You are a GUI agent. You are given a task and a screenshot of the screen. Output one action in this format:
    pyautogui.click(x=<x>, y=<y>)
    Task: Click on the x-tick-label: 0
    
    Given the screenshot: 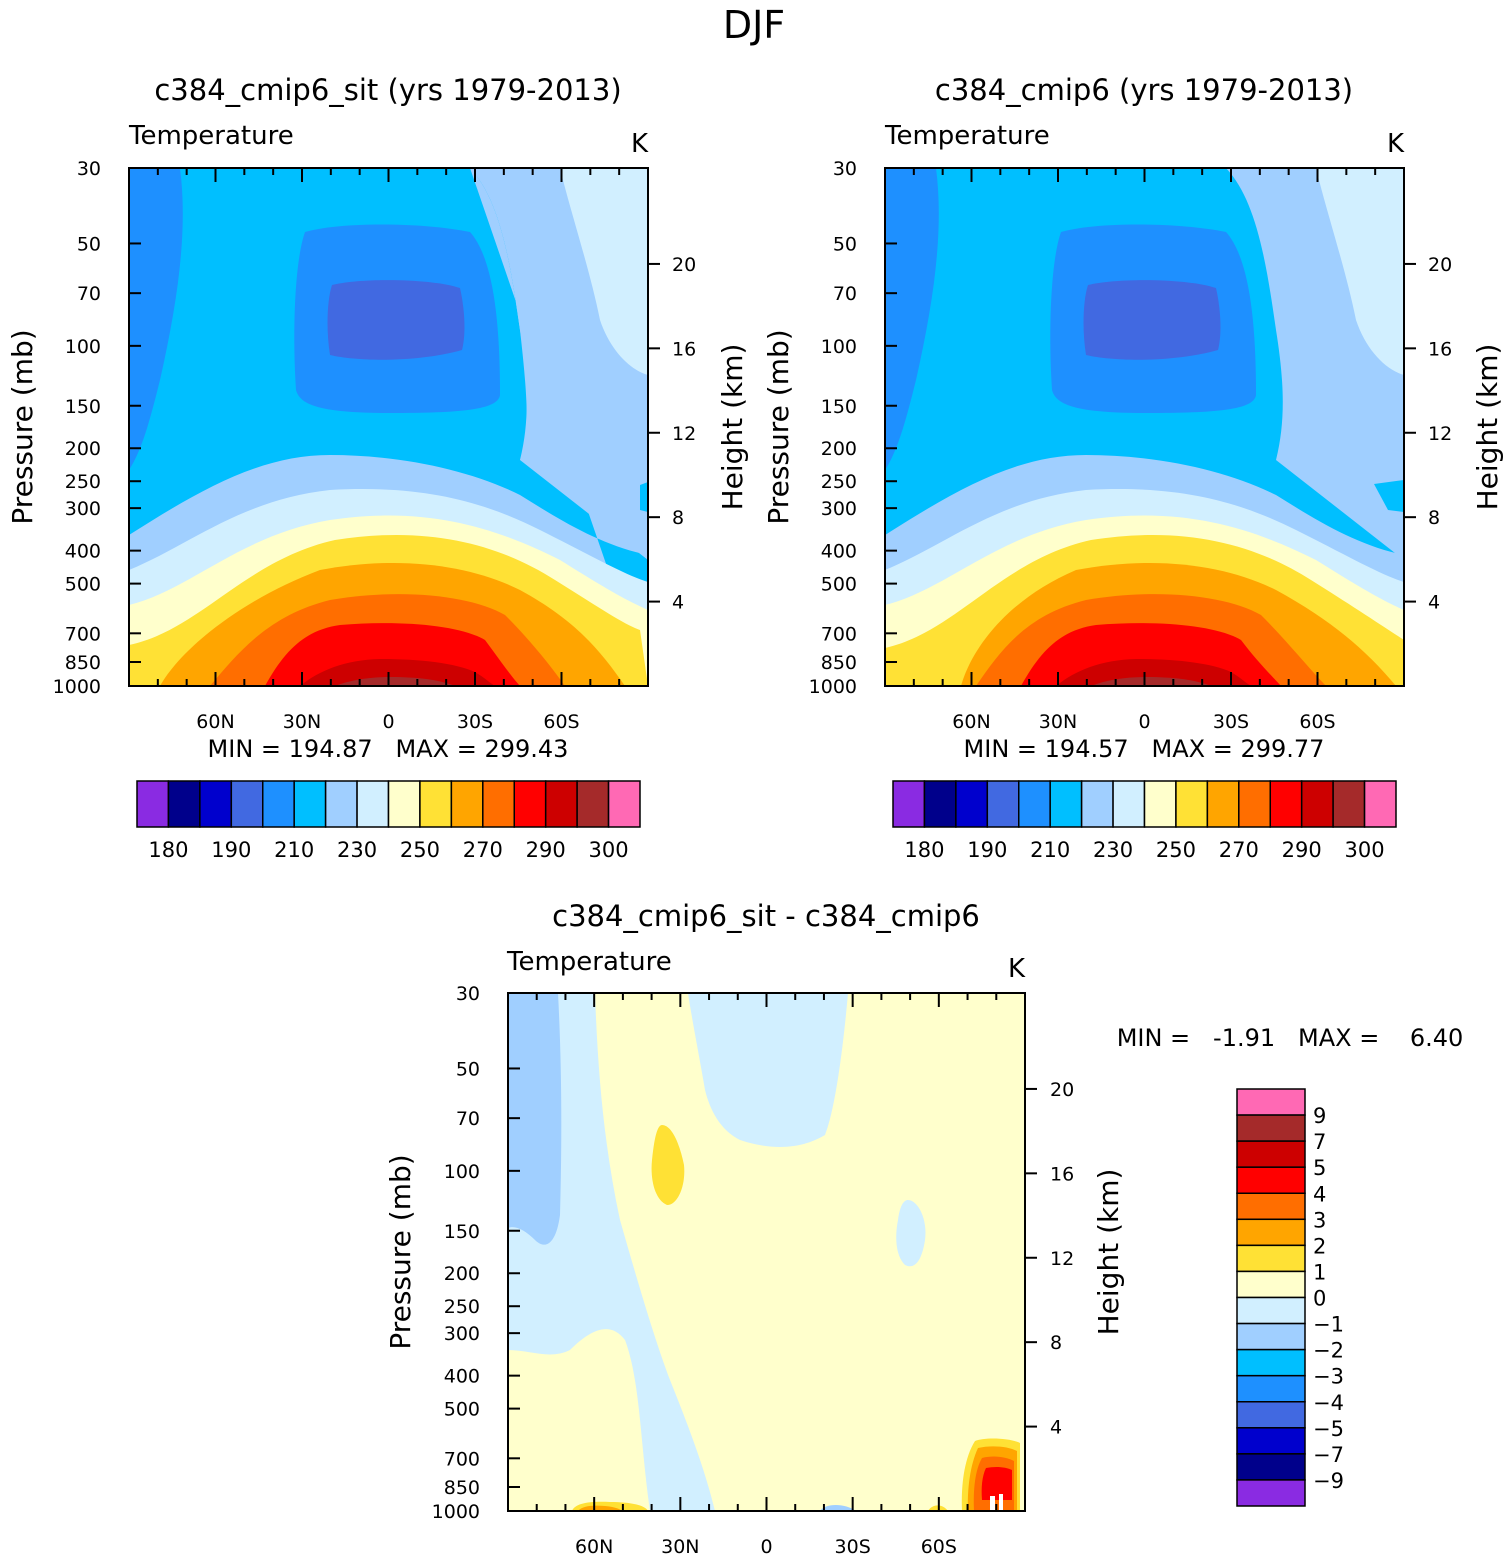 What is the action you would take?
    pyautogui.click(x=766, y=1547)
    